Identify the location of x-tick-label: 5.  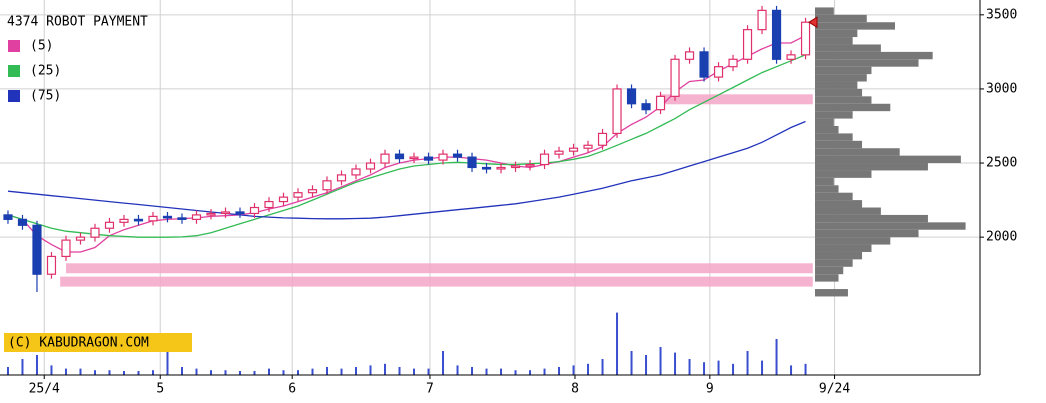
(160, 389).